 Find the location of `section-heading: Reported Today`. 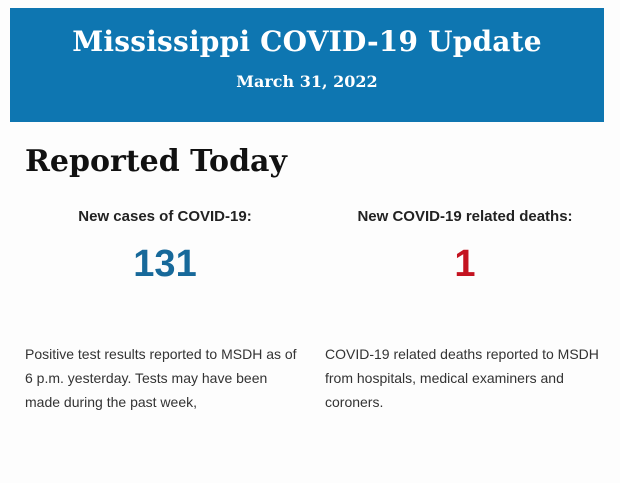

section-heading: Reported Today is located at coordinates (156, 161).